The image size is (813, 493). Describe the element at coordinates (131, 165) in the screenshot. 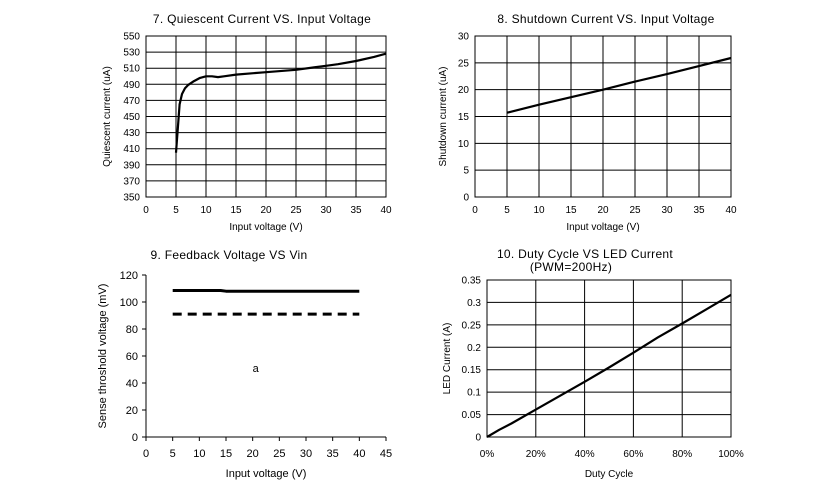

I see `y-tick-label: 390` at that location.